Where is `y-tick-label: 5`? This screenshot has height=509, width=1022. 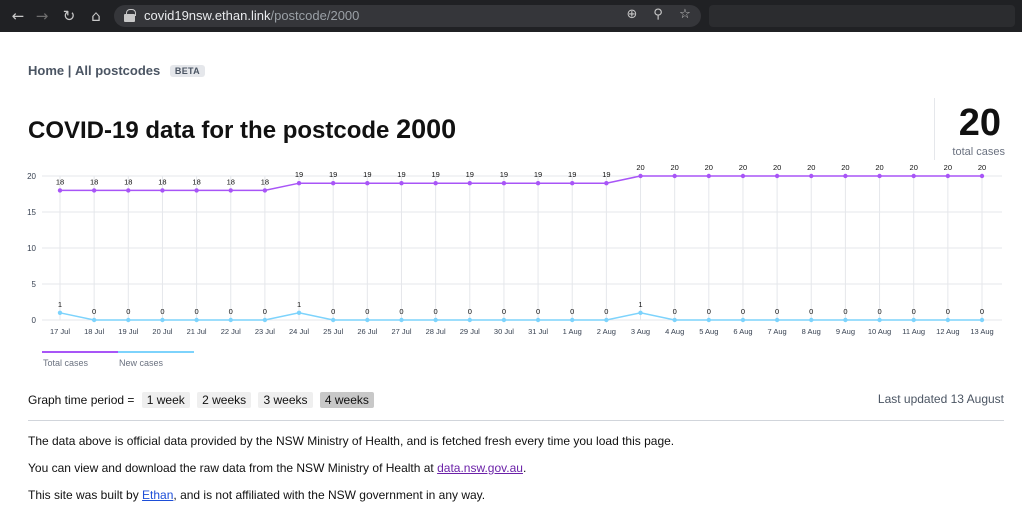 y-tick-label: 5 is located at coordinates (34, 284).